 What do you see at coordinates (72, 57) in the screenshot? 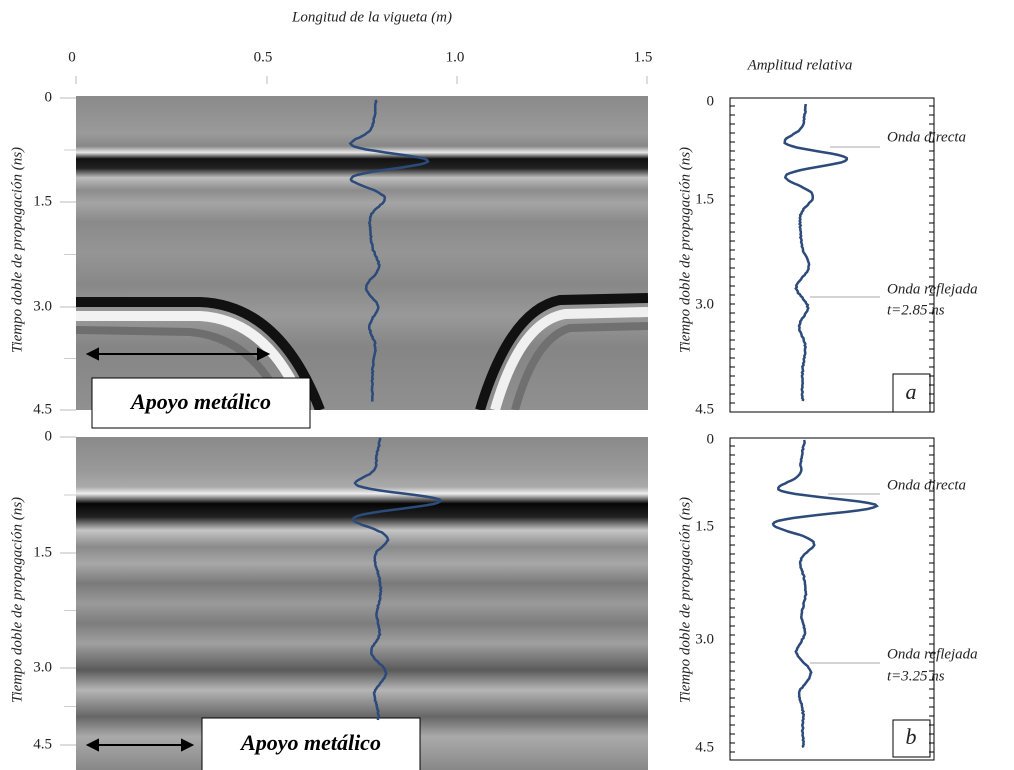
I see `x-tick-label: 0` at bounding box center [72, 57].